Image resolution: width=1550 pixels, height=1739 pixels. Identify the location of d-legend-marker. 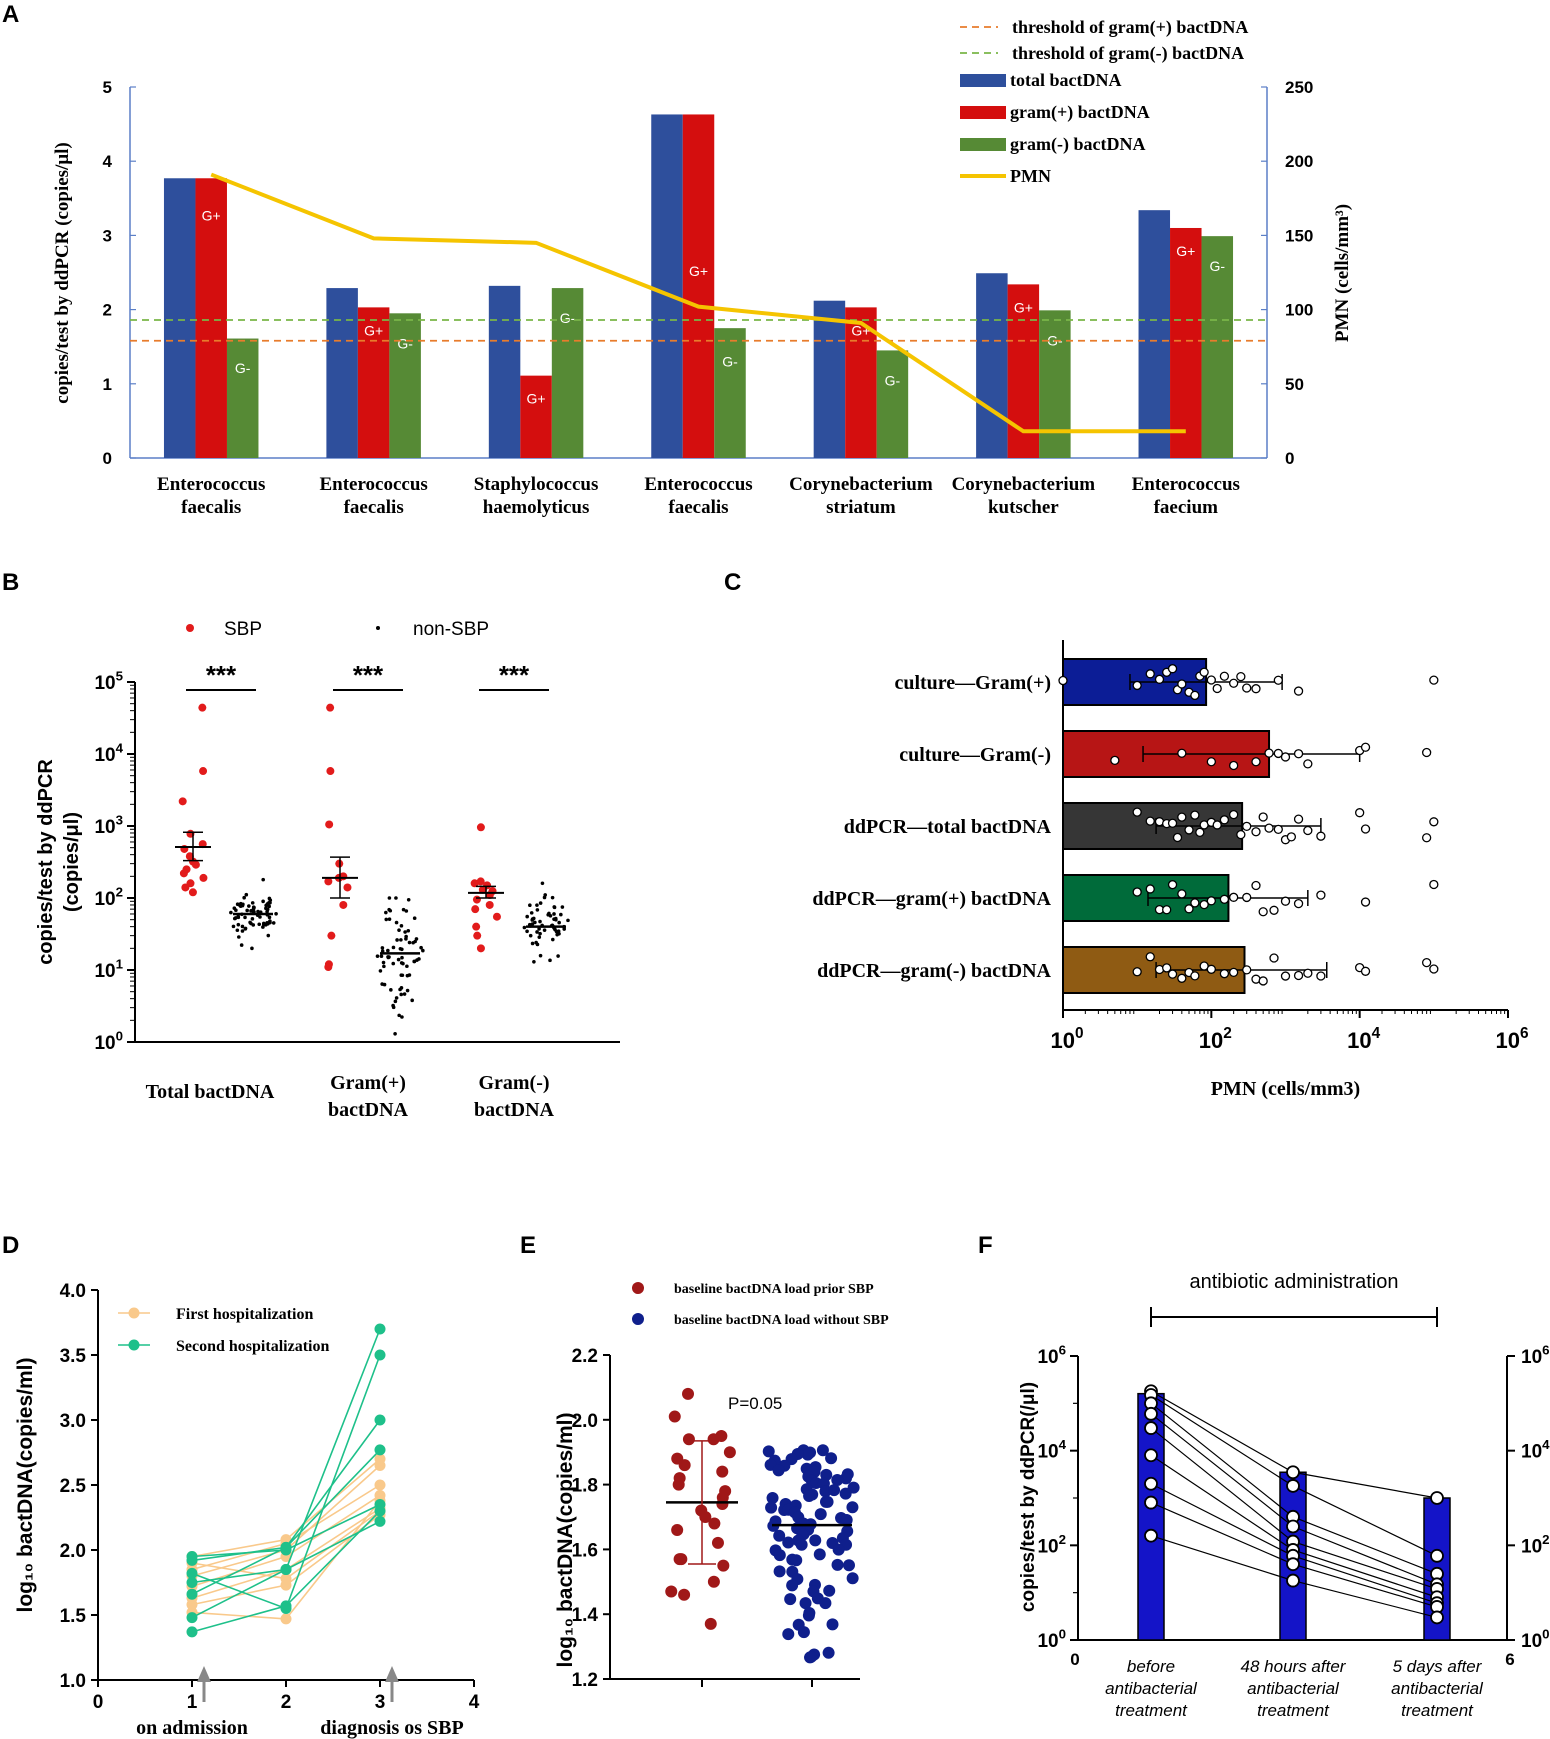
(134, 1345).